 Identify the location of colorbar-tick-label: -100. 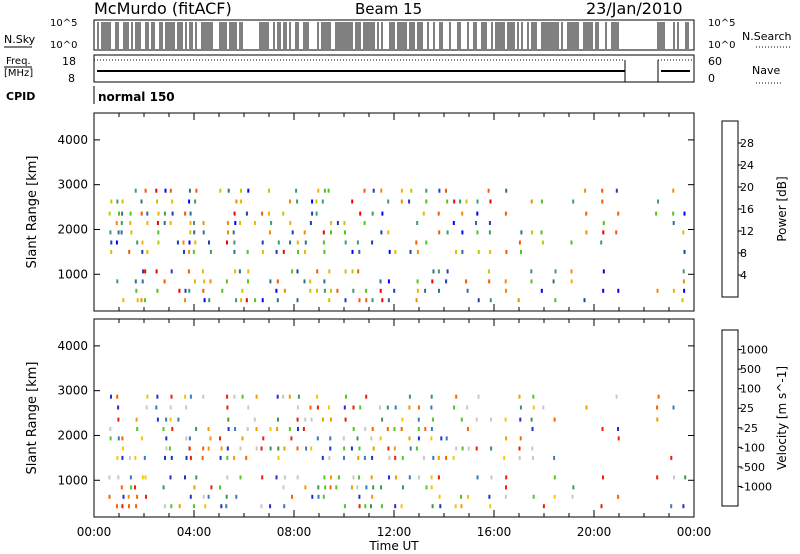
(752, 447).